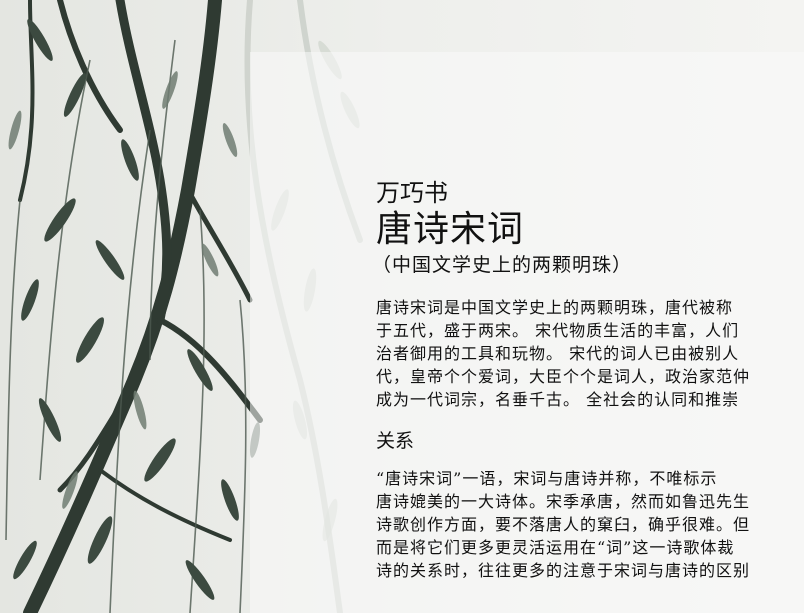  I want to click on intro-line: 唐诗宋词是中国文学史上的两颗明珠，唐代被称, so click(555, 307).